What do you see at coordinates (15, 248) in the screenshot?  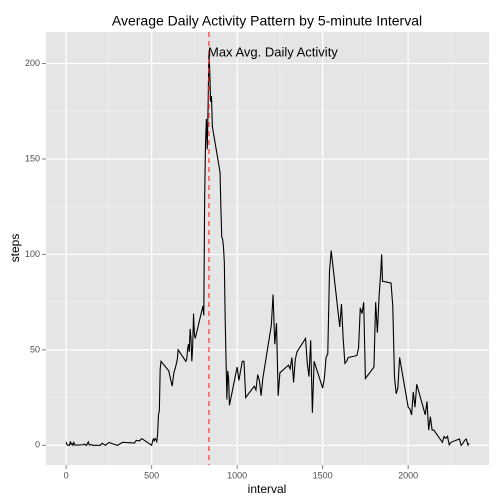 I see `y-axis-label: steps` at bounding box center [15, 248].